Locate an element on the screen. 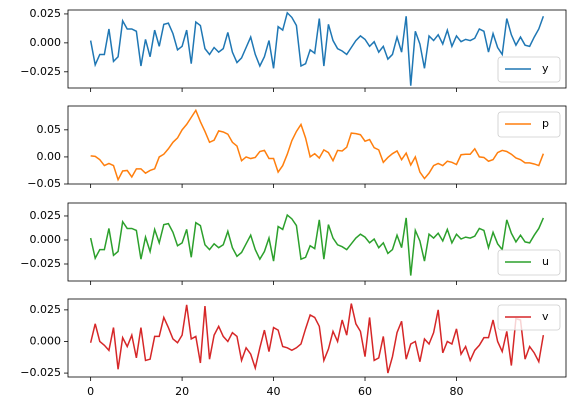 The height and width of the screenshot is (412, 573). y-tick-label: 0.00 is located at coordinates (49, 156).